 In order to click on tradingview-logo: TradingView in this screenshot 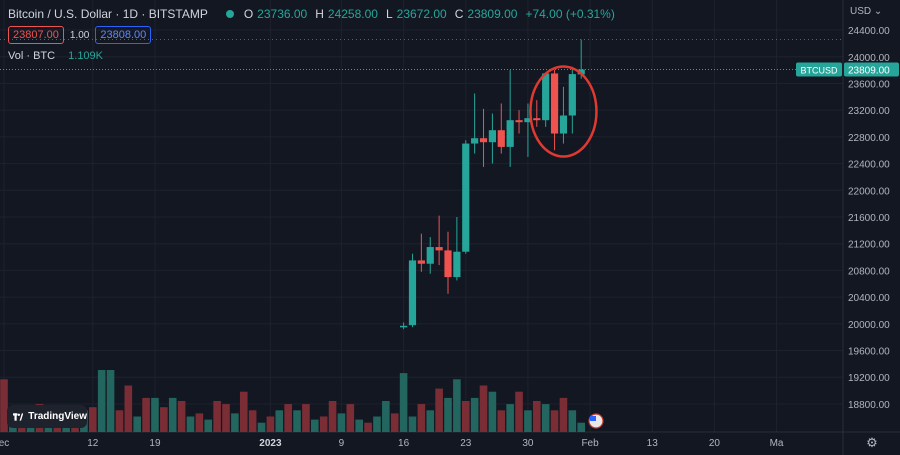, I will do `click(47, 416)`.